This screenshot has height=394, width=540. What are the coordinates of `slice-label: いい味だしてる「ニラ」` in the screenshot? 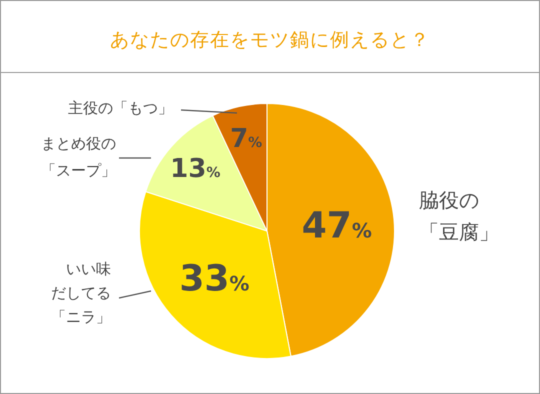 It's located at (81, 293).